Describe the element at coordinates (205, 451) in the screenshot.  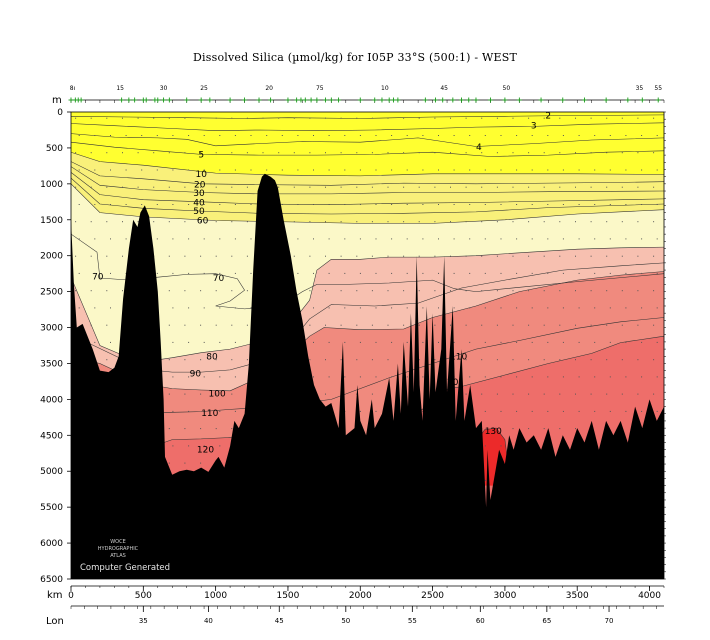
I see `contour-label-17: 120` at that location.